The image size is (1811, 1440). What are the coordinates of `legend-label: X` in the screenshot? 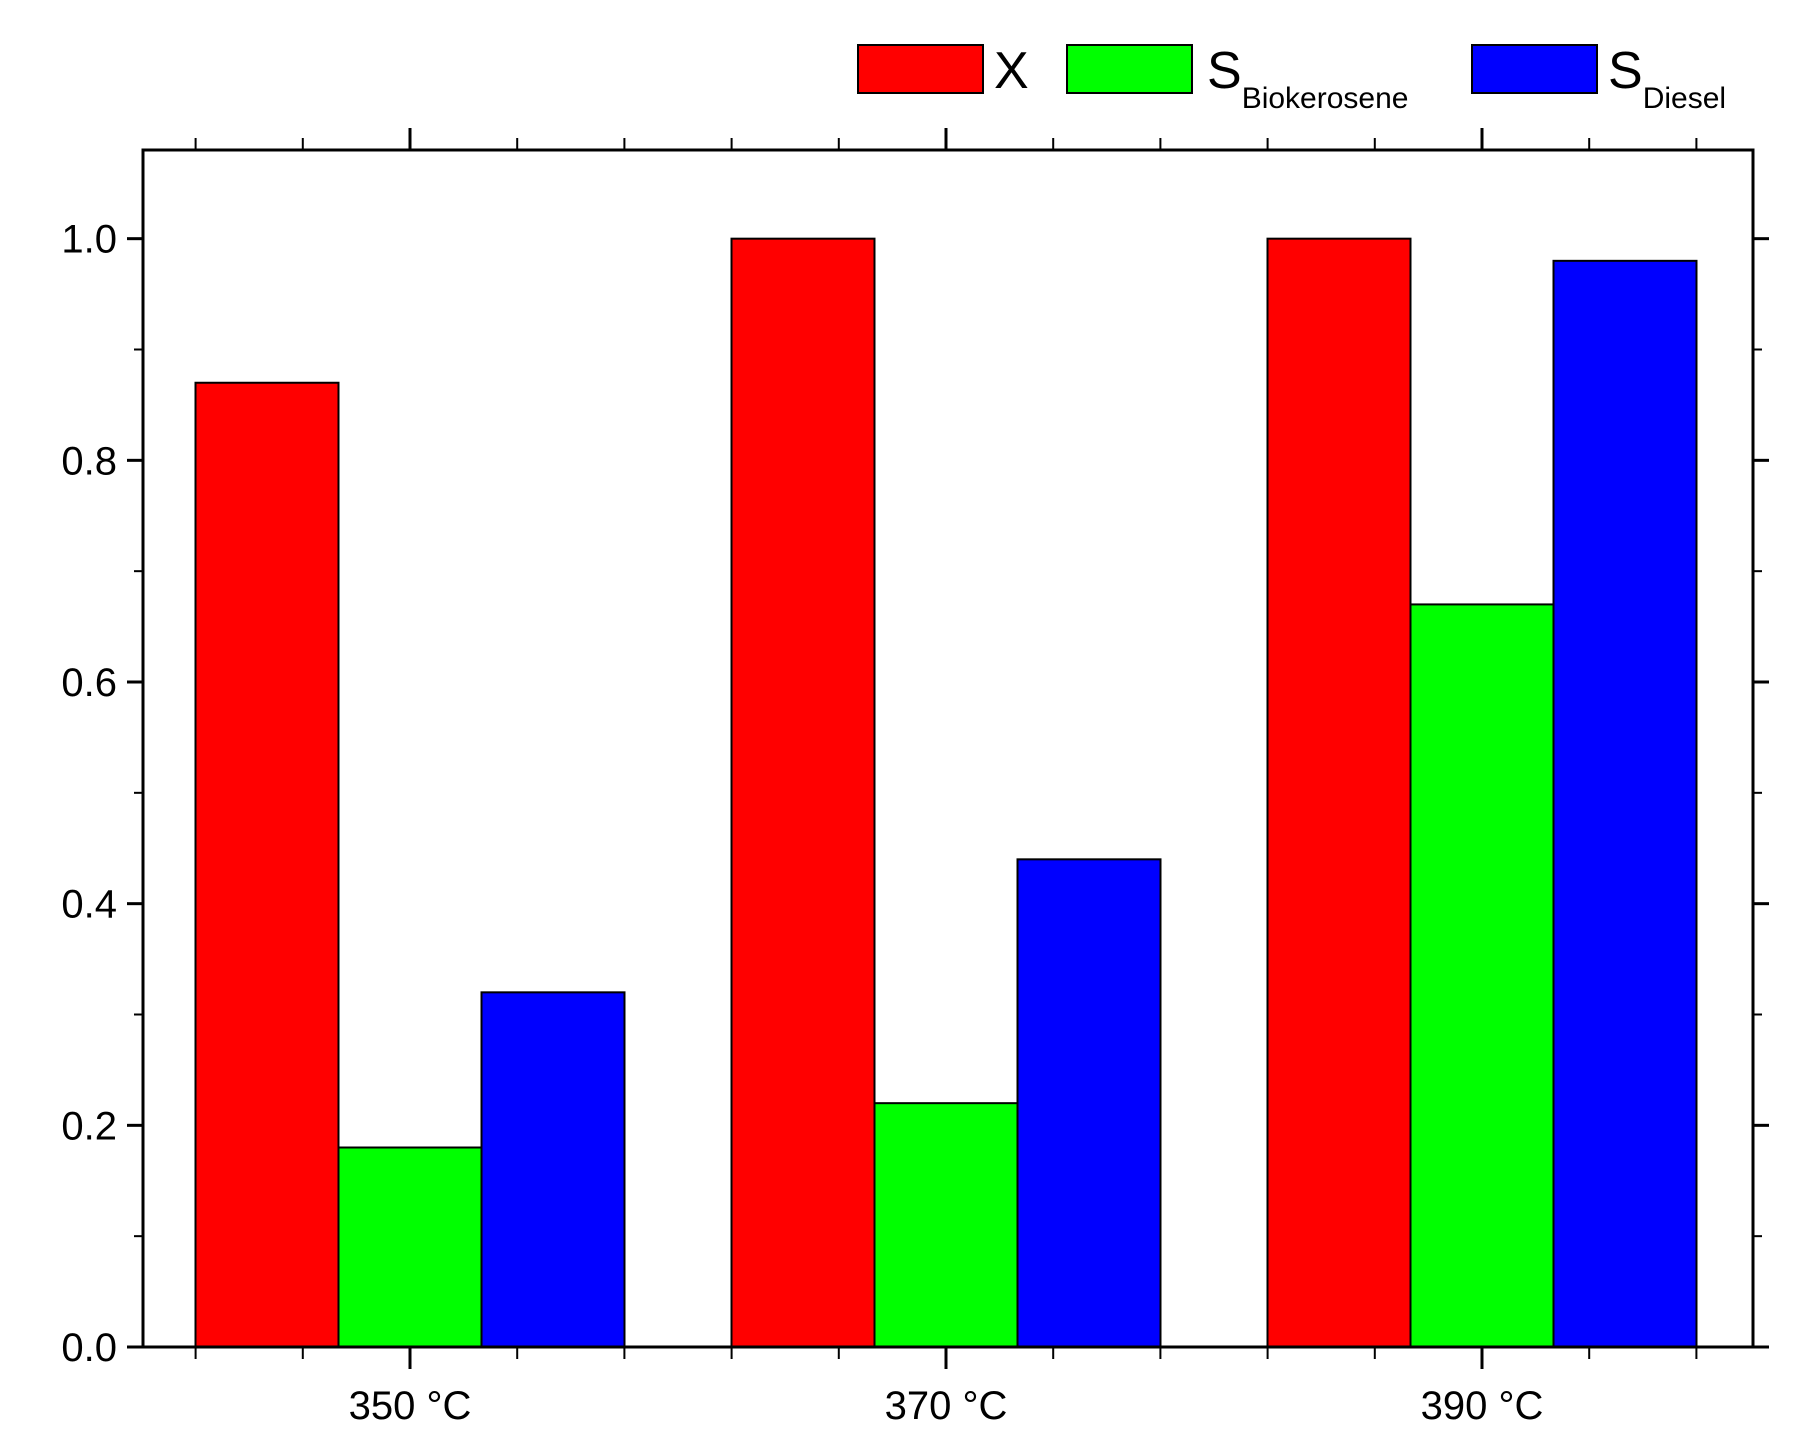 It's located at (1011, 71).